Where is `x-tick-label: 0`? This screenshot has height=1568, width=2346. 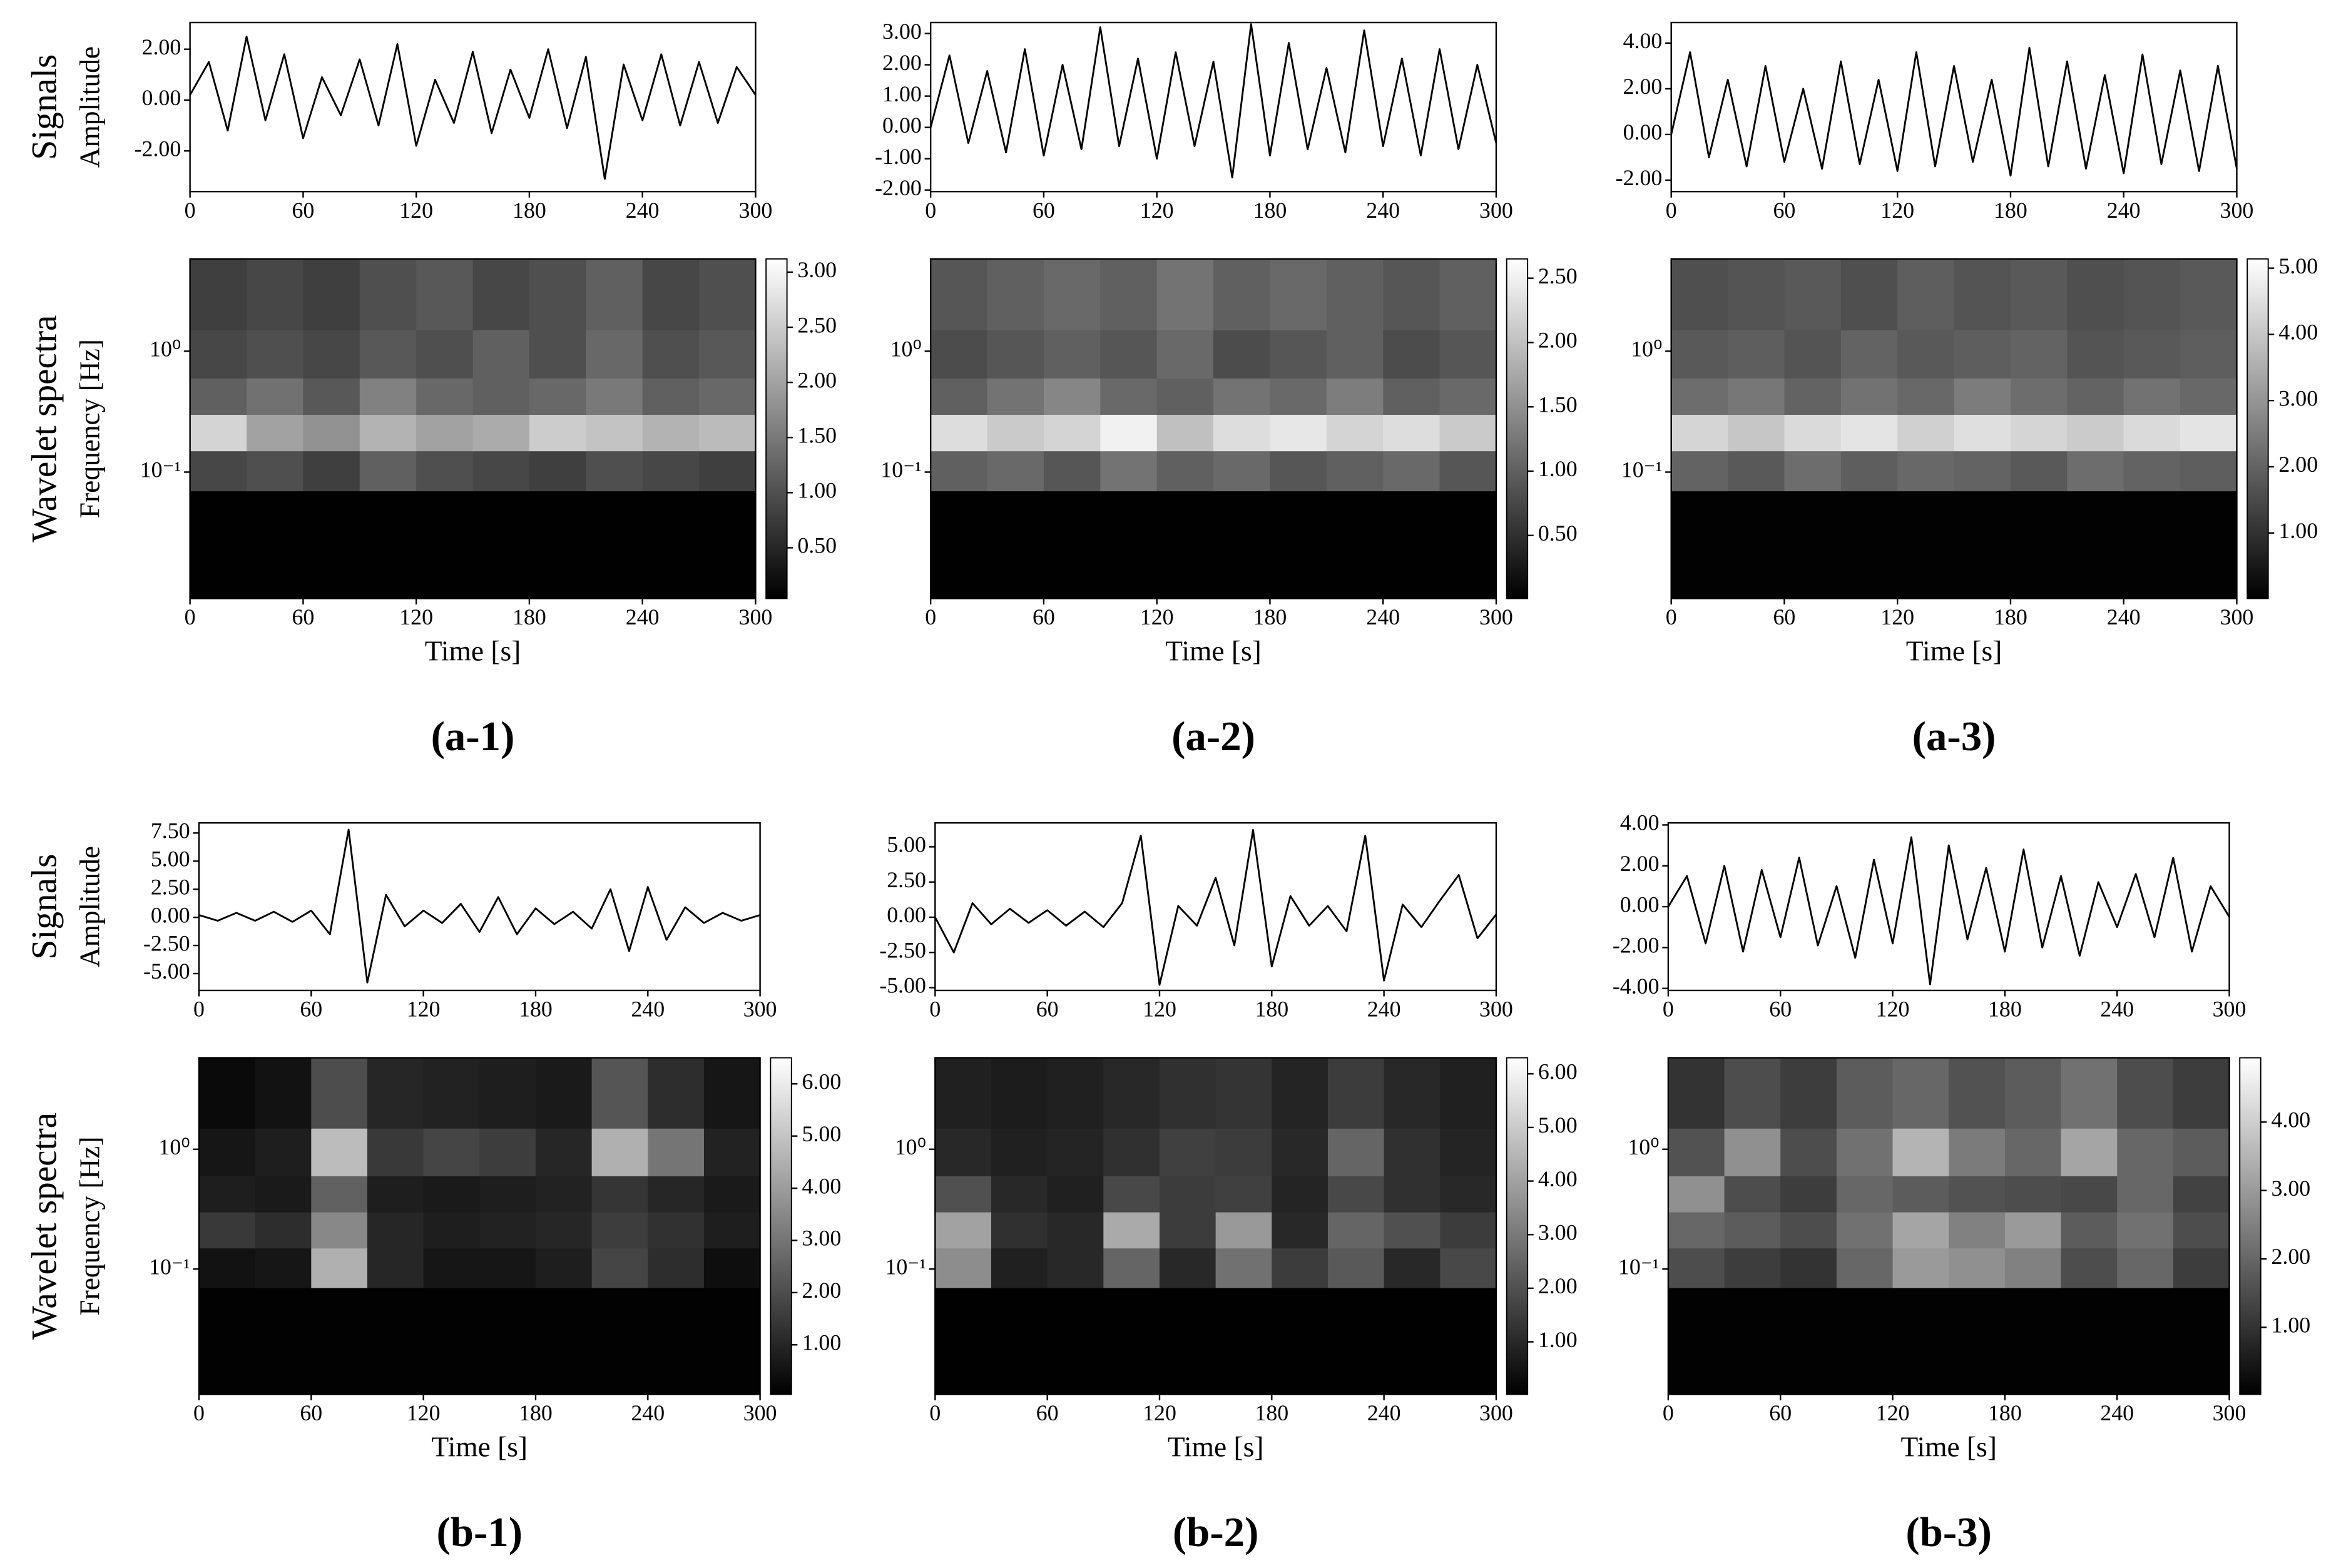 x-tick-label: 0 is located at coordinates (1672, 211).